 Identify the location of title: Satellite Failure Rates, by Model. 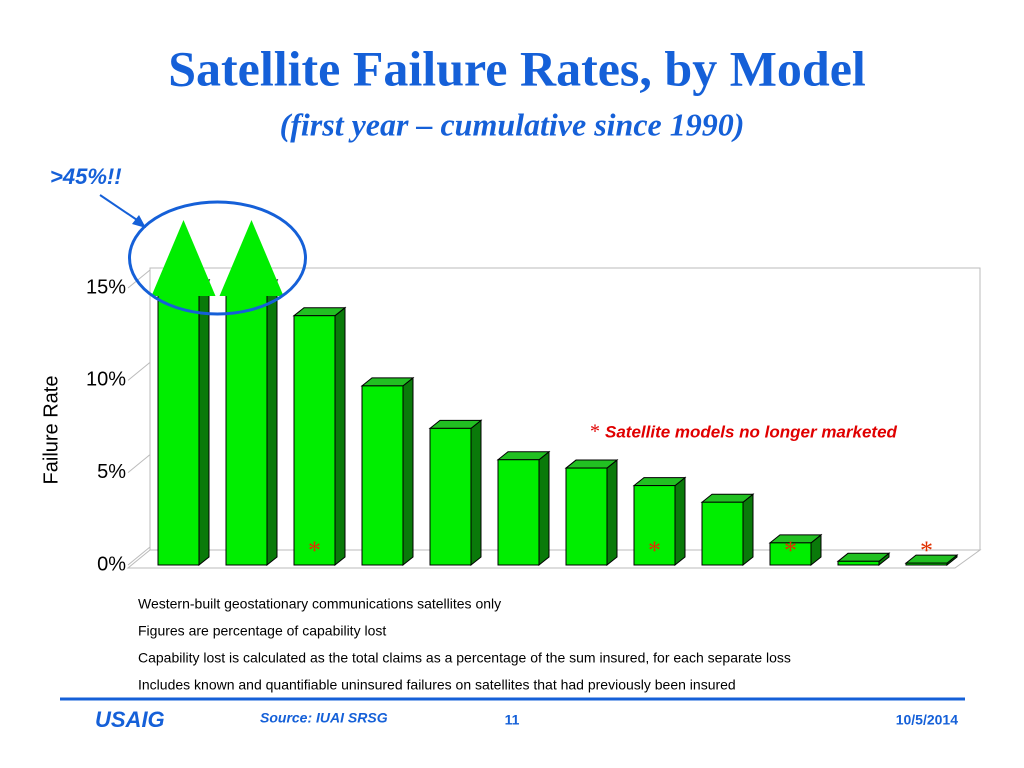
(517, 68).